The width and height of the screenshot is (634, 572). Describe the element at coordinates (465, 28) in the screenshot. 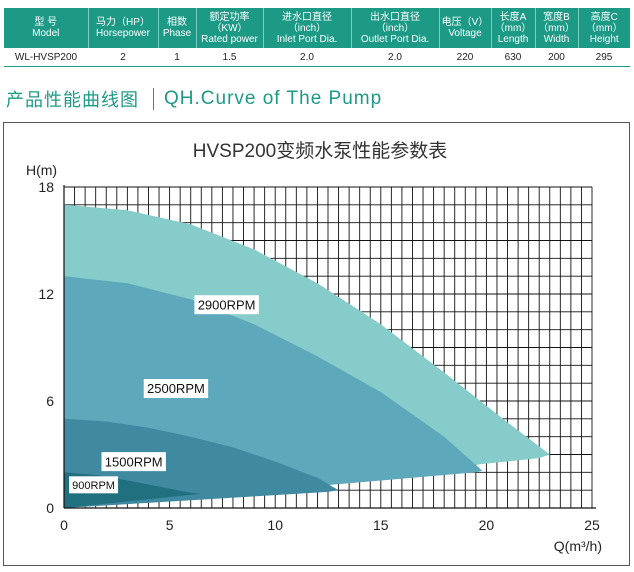

I see `spec-header-voltage: 电压（V） Voltage` at that location.